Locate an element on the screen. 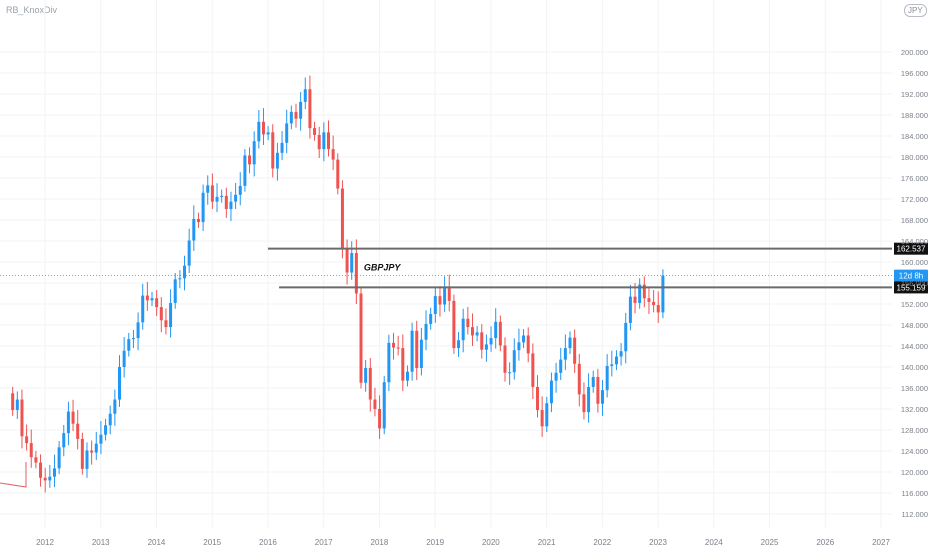 The height and width of the screenshot is (550, 932). x-tick-label: 2026 is located at coordinates (825, 542).